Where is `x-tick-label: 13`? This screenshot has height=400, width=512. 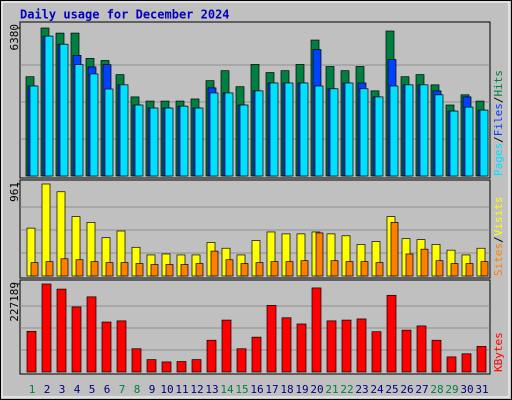 x-tick-label: 13 is located at coordinates (211, 389).